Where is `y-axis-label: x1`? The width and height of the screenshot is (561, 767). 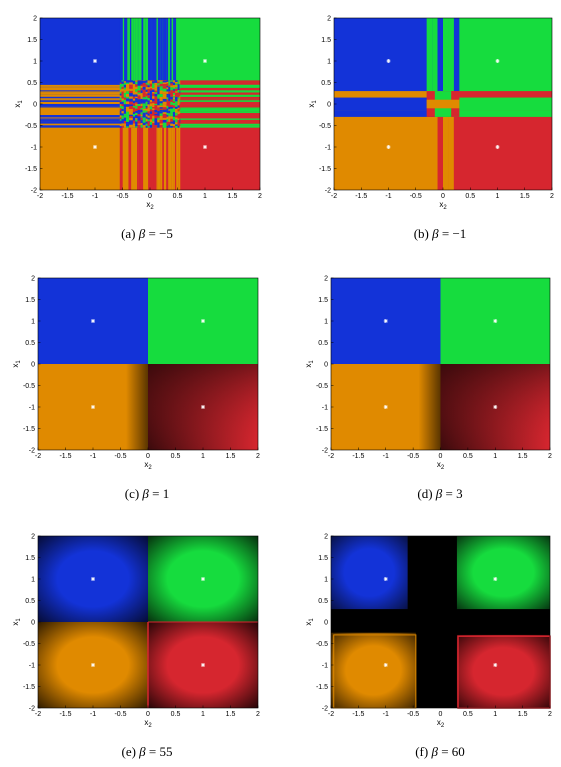
y-axis-label: x1 is located at coordinates (16, 364).